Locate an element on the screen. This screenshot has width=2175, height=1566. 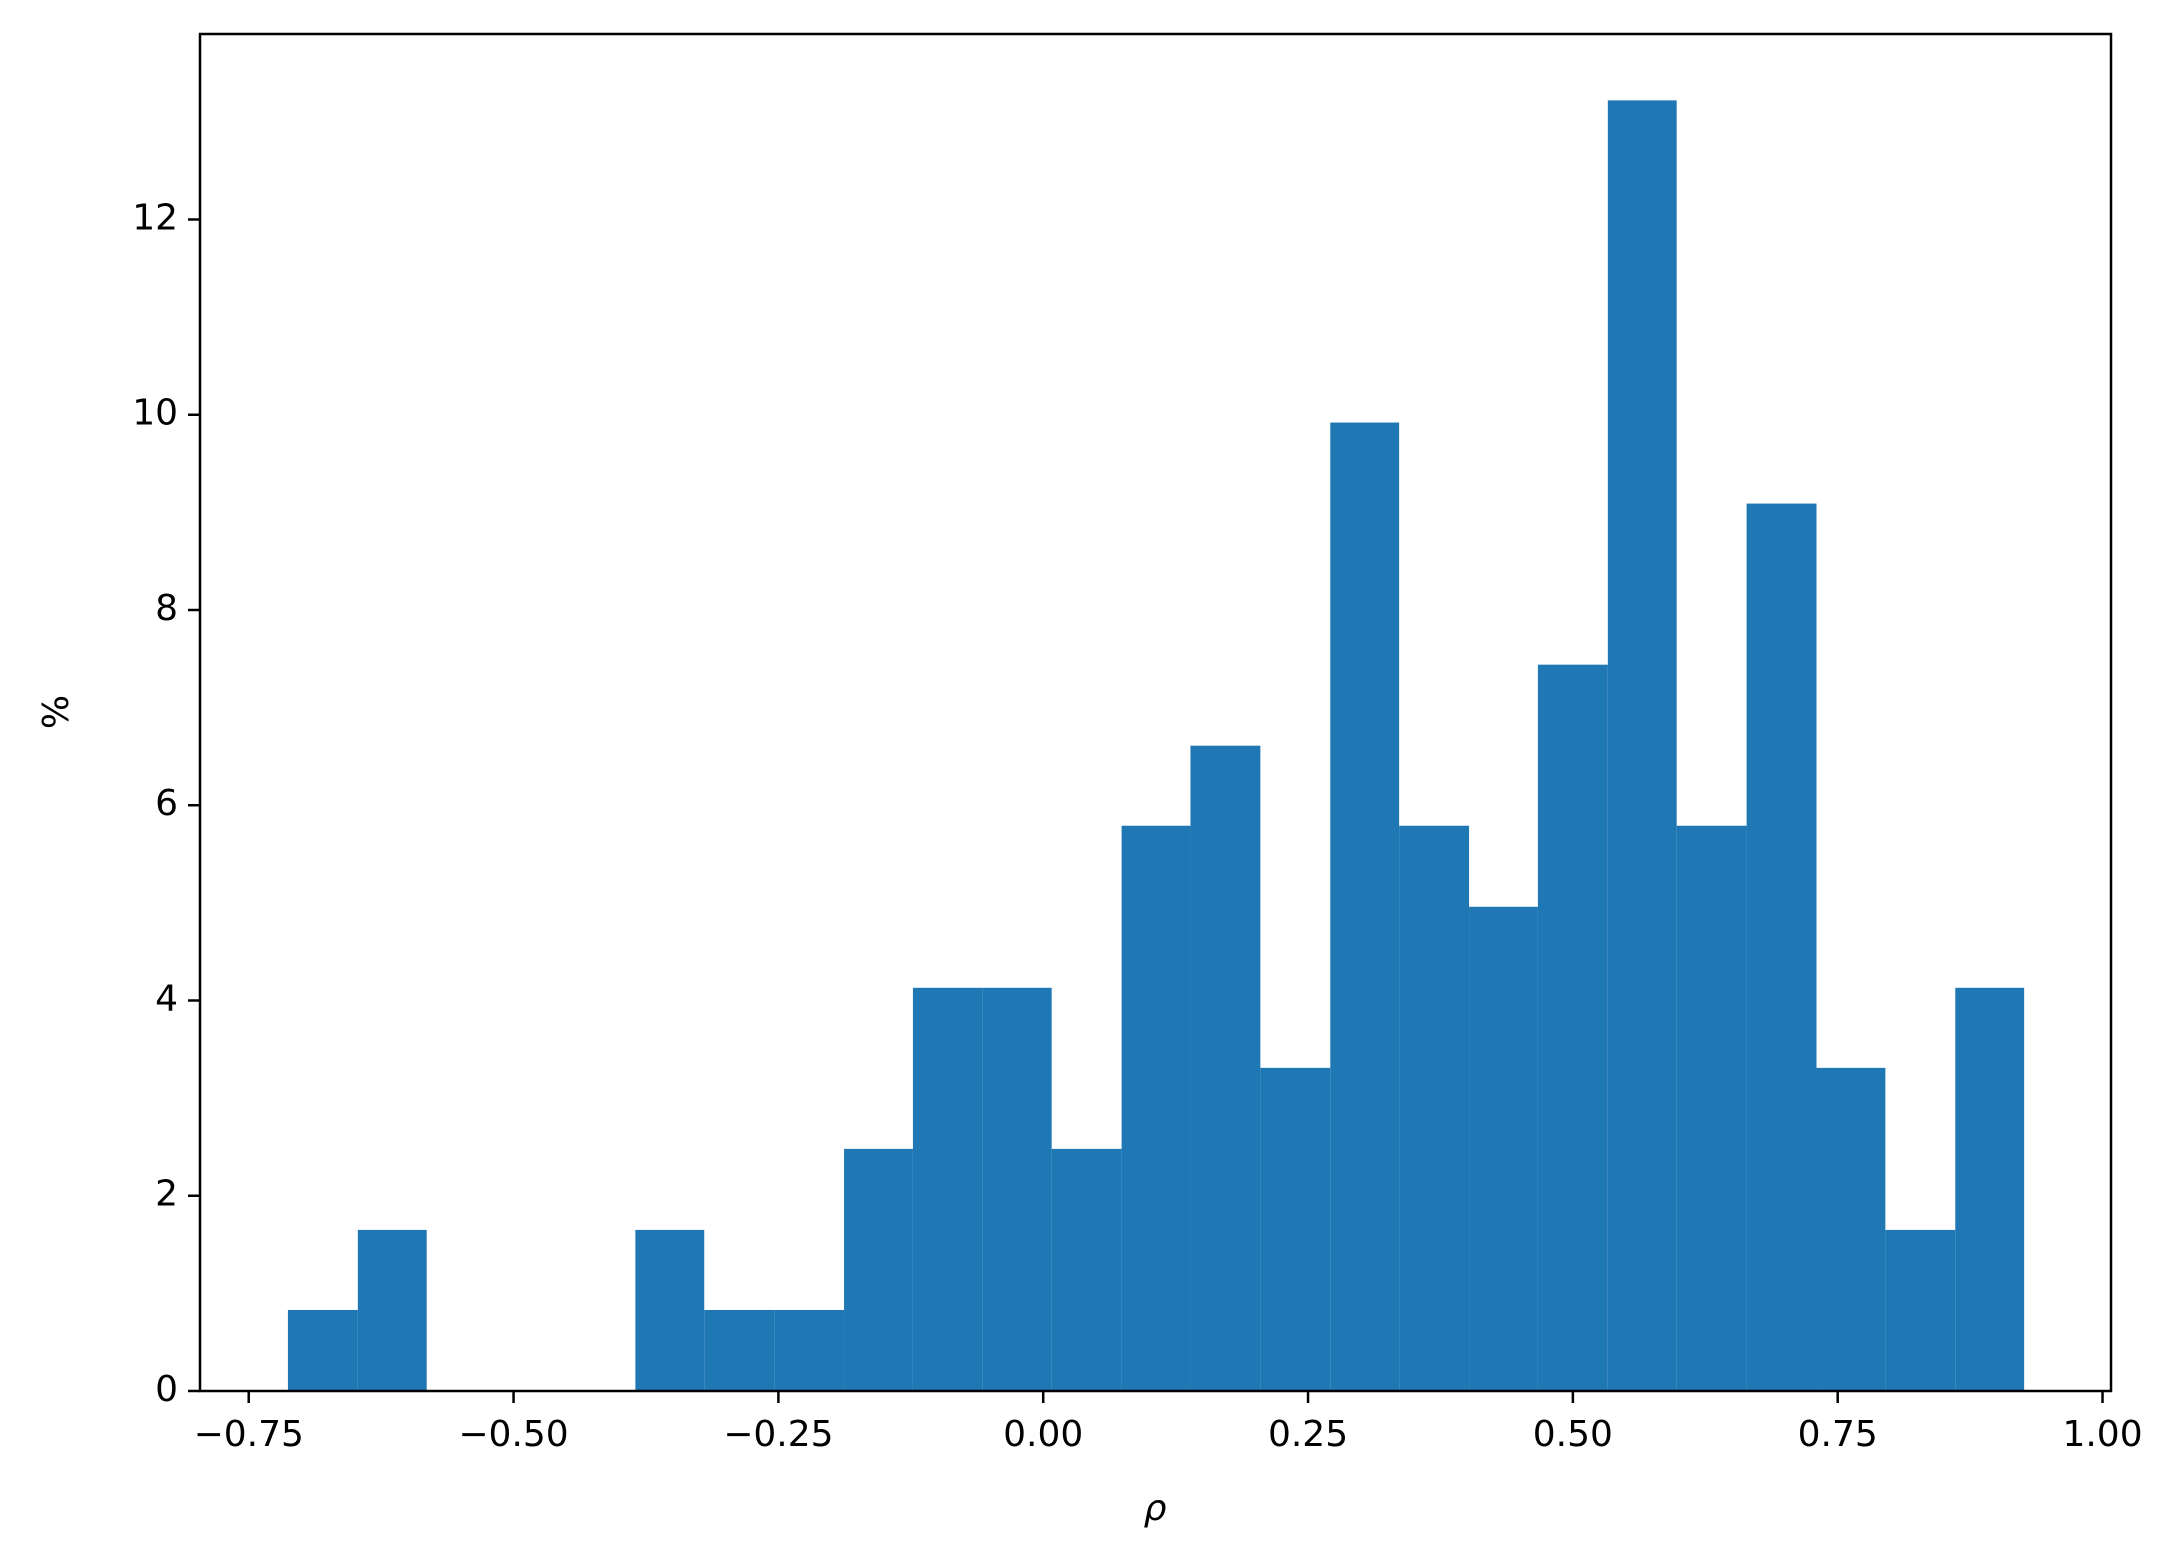
x-tick-label: −0.25 is located at coordinates (778, 1434).